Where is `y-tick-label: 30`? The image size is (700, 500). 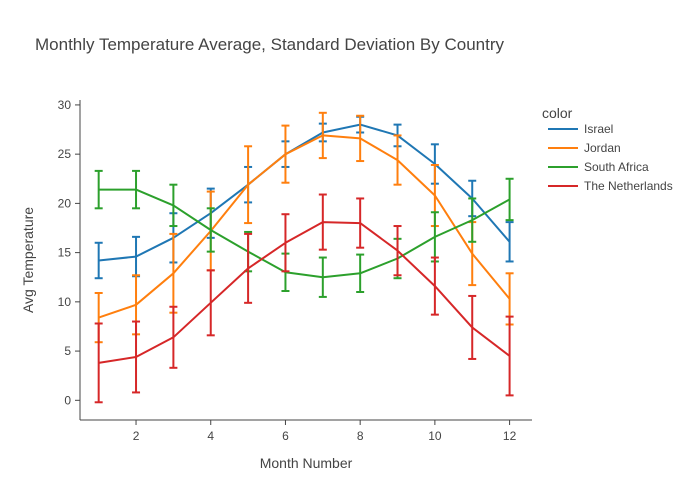 y-tick-label: 30 is located at coordinates (65, 105).